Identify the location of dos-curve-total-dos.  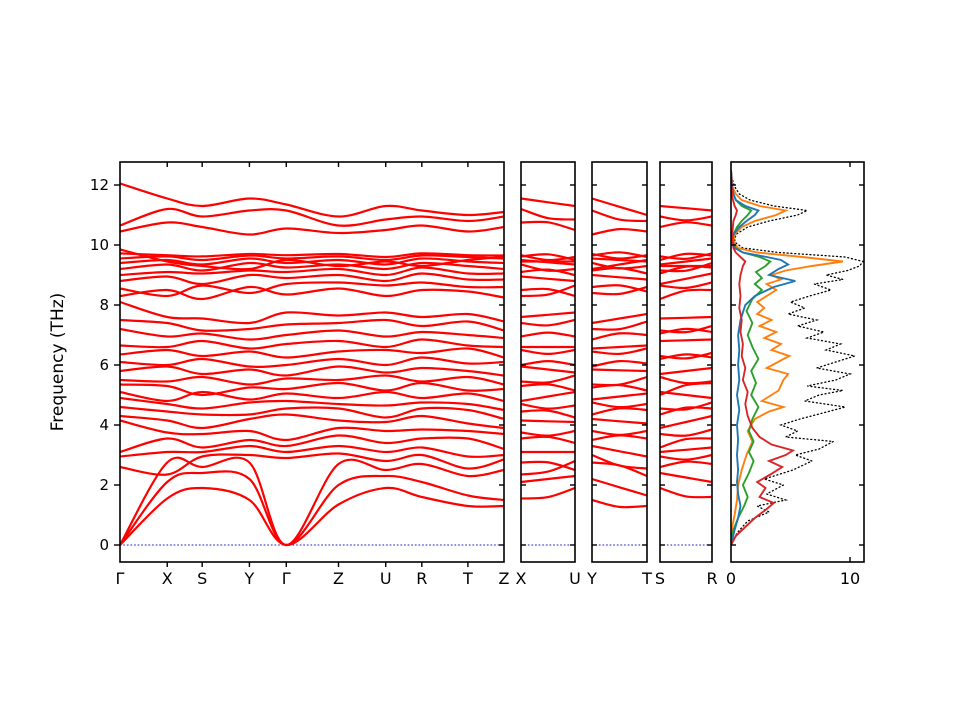
(797, 357).